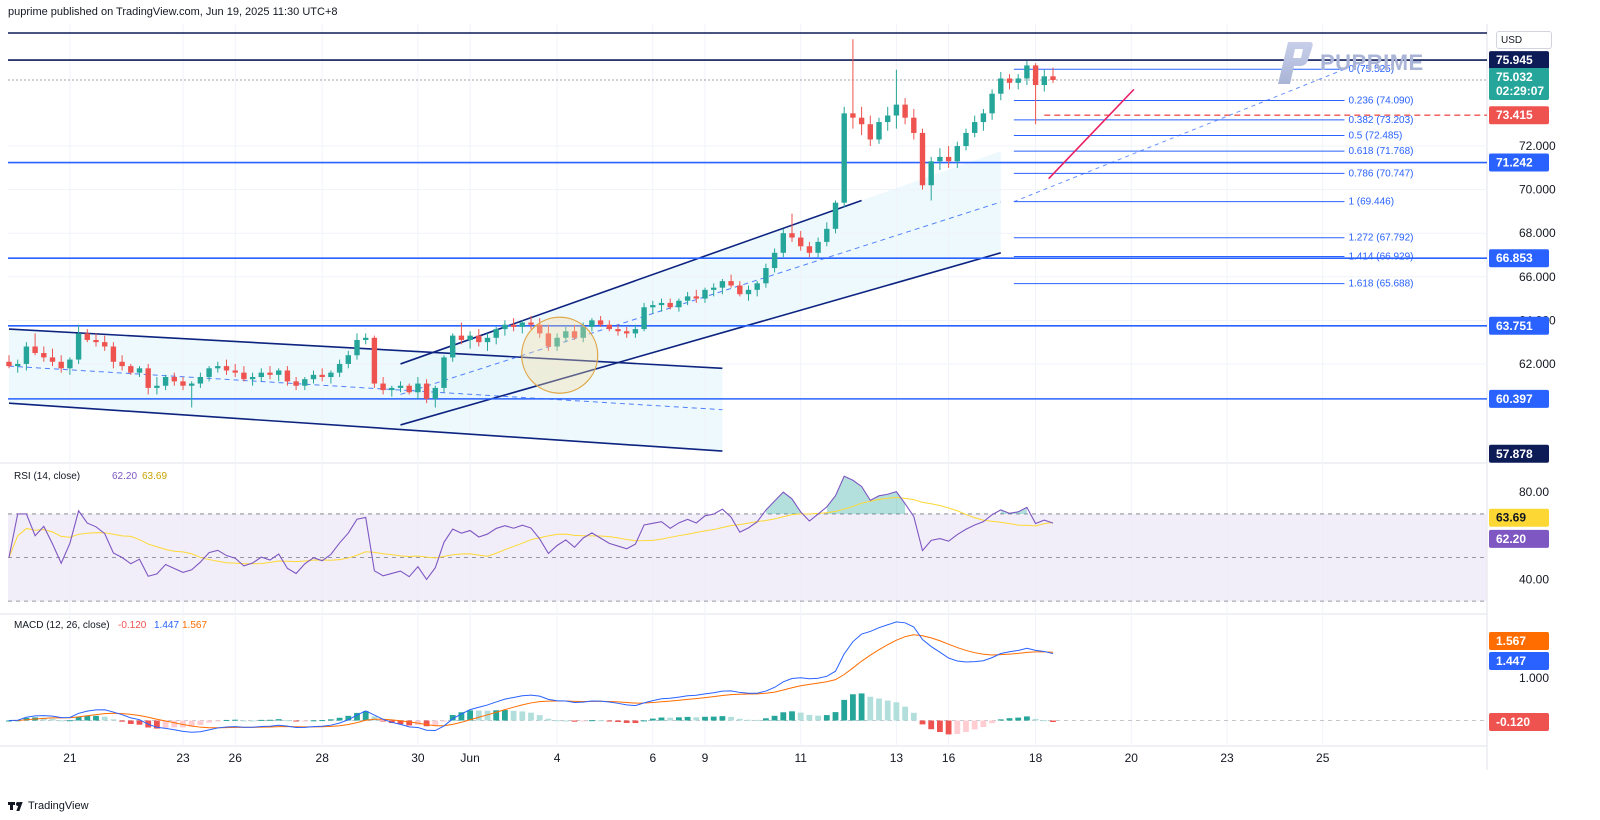 The height and width of the screenshot is (820, 1600). What do you see at coordinates (1519, 641) in the screenshot?
I see `macd-badge` at bounding box center [1519, 641].